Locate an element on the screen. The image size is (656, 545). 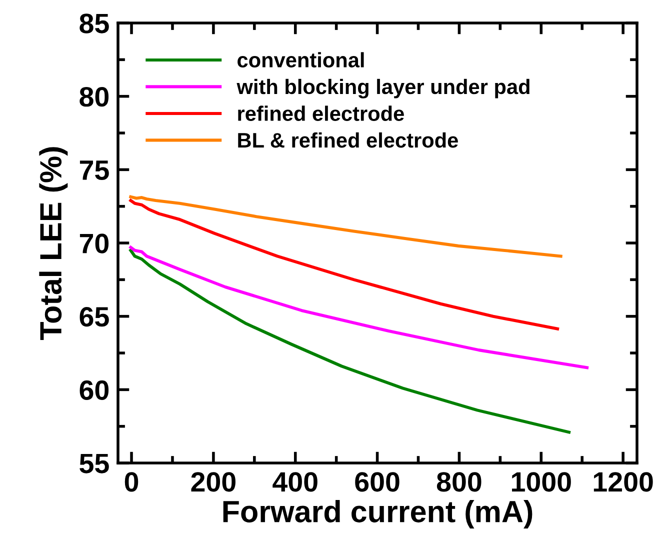
x-tick-label: 600 is located at coordinates (377, 482).